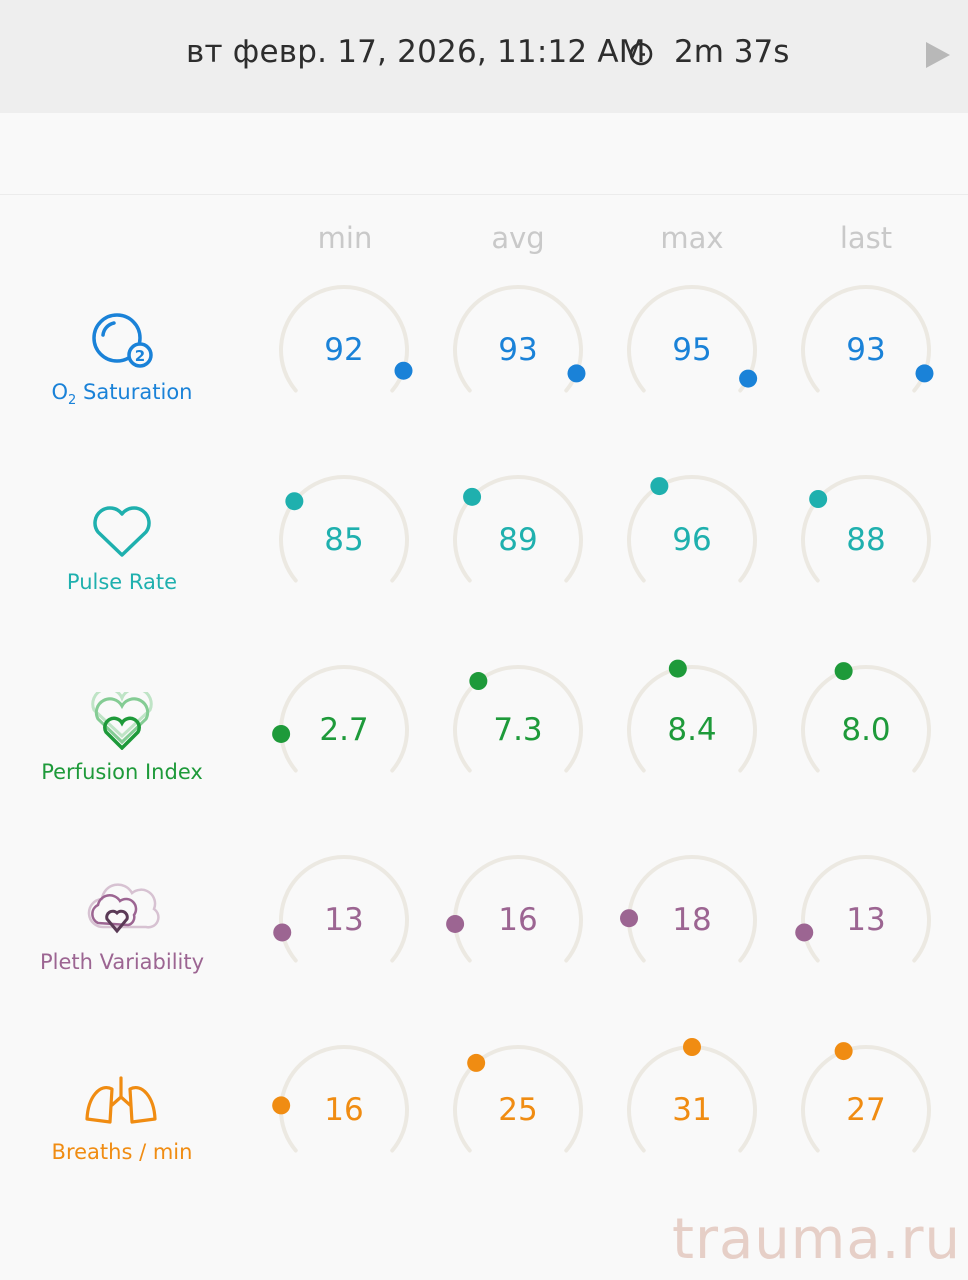 The width and height of the screenshot is (968, 1280). I want to click on gauge-pleth-max: 18, so click(693, 925).